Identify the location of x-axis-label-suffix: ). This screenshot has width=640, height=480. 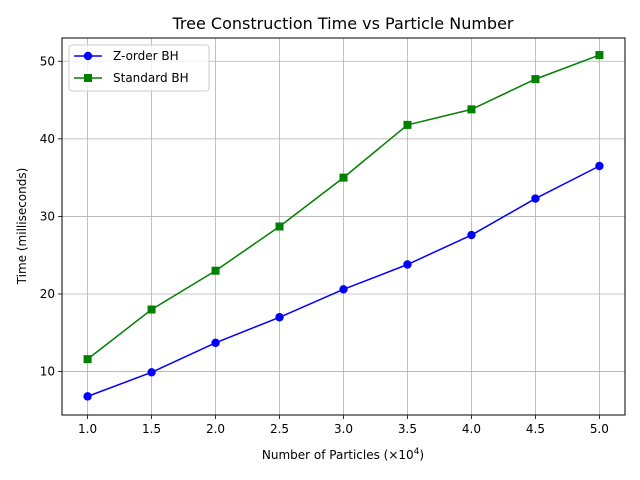
(421, 455).